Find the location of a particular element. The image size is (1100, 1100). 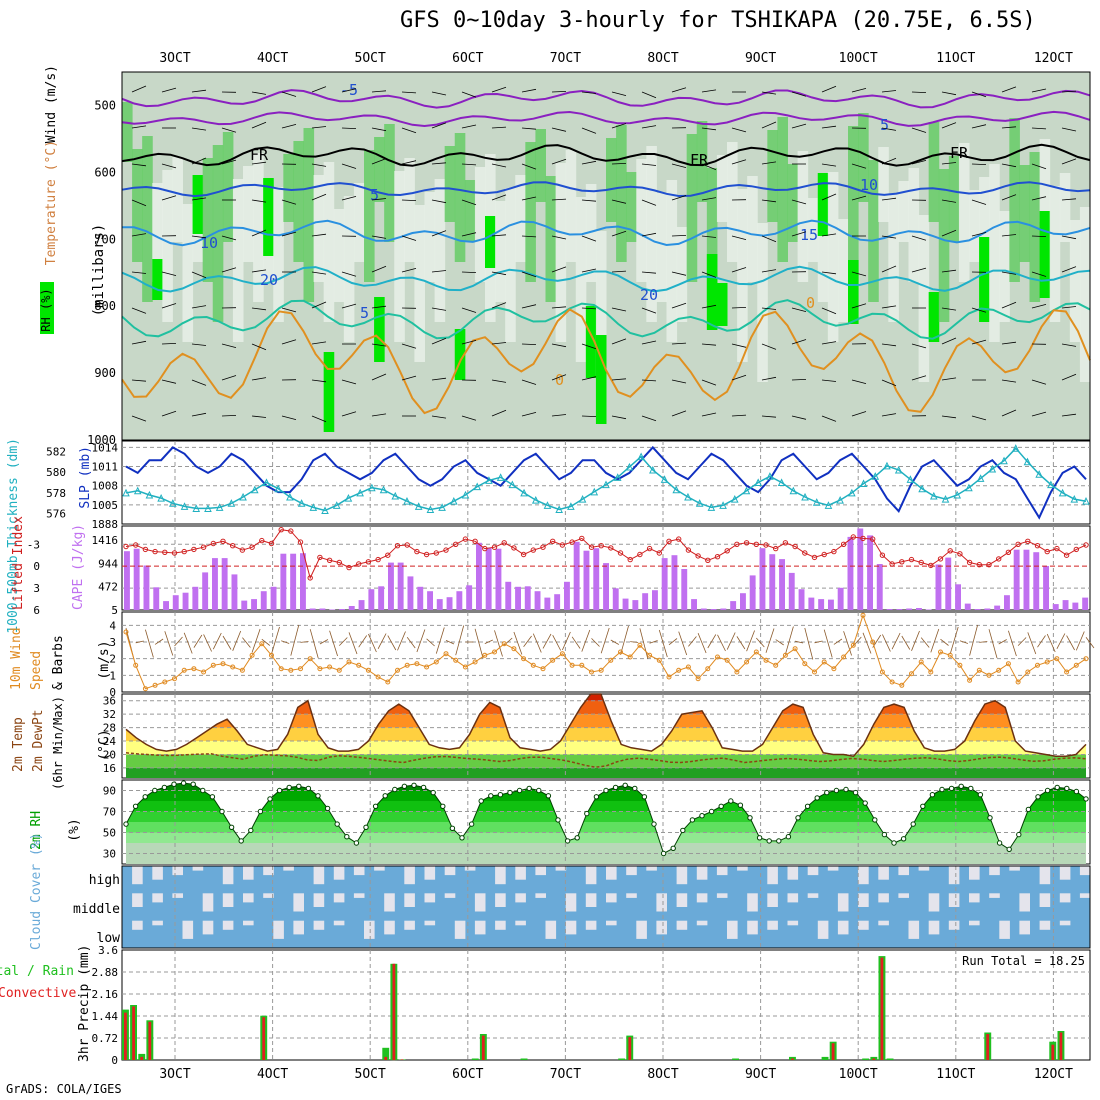

cloud-row-label: low is located at coordinates (109, 938).